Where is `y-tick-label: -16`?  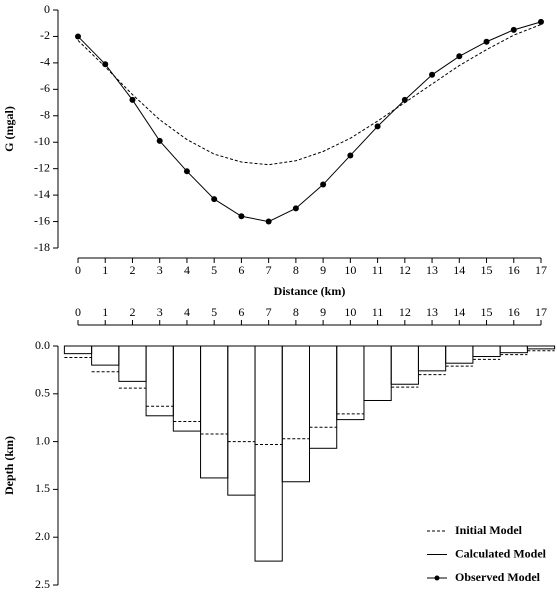 y-tick-label: -16 is located at coordinates (42, 220).